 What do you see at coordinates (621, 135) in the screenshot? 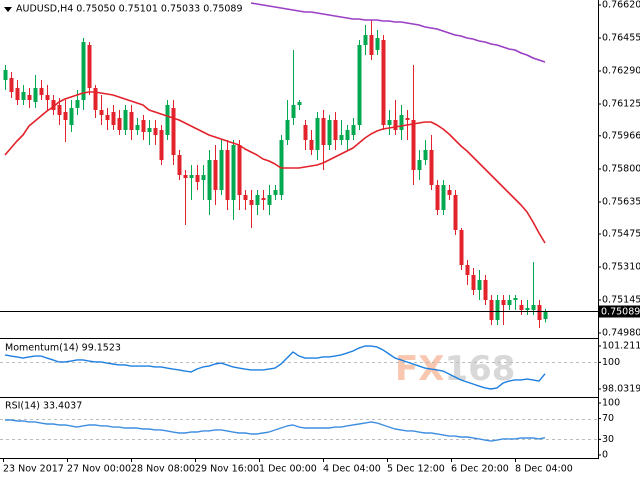
I see `y-tick-label: 0.75966` at bounding box center [621, 135].